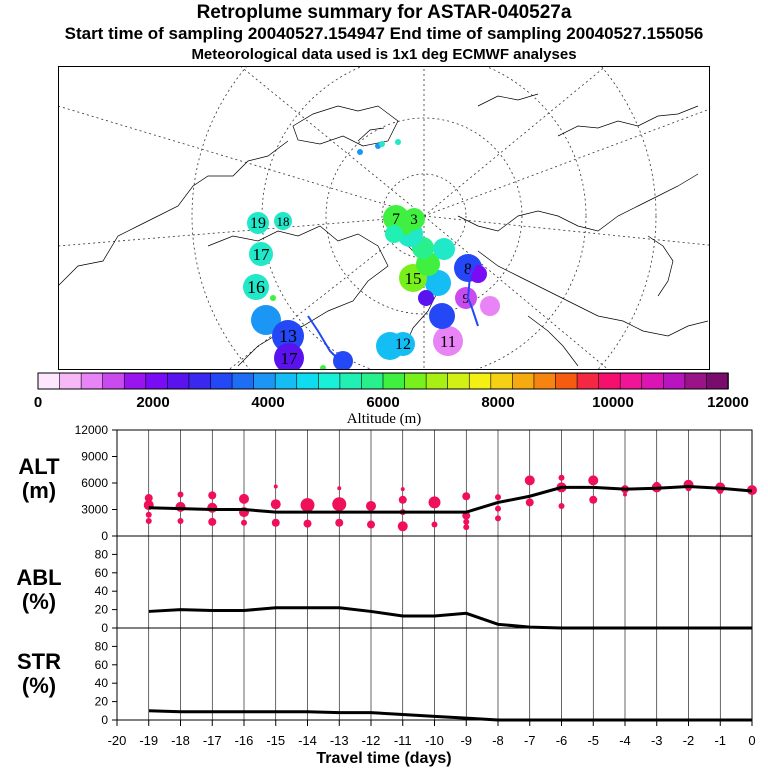  I want to click on map-marker-label: 3, so click(414, 220).